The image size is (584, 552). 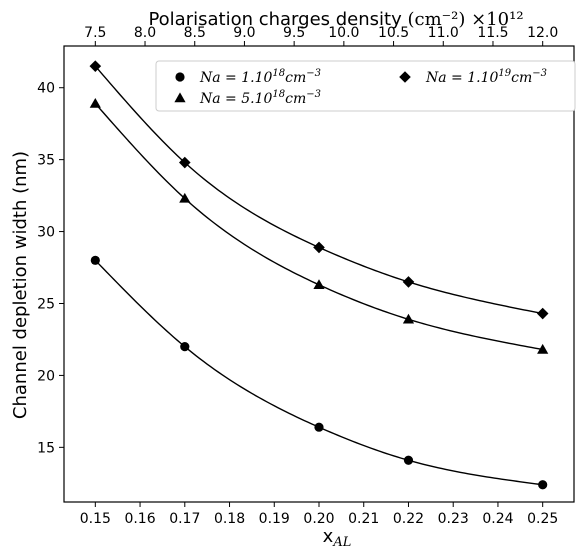 I want to click on top-tick-label: 9.0, so click(x=244, y=33).